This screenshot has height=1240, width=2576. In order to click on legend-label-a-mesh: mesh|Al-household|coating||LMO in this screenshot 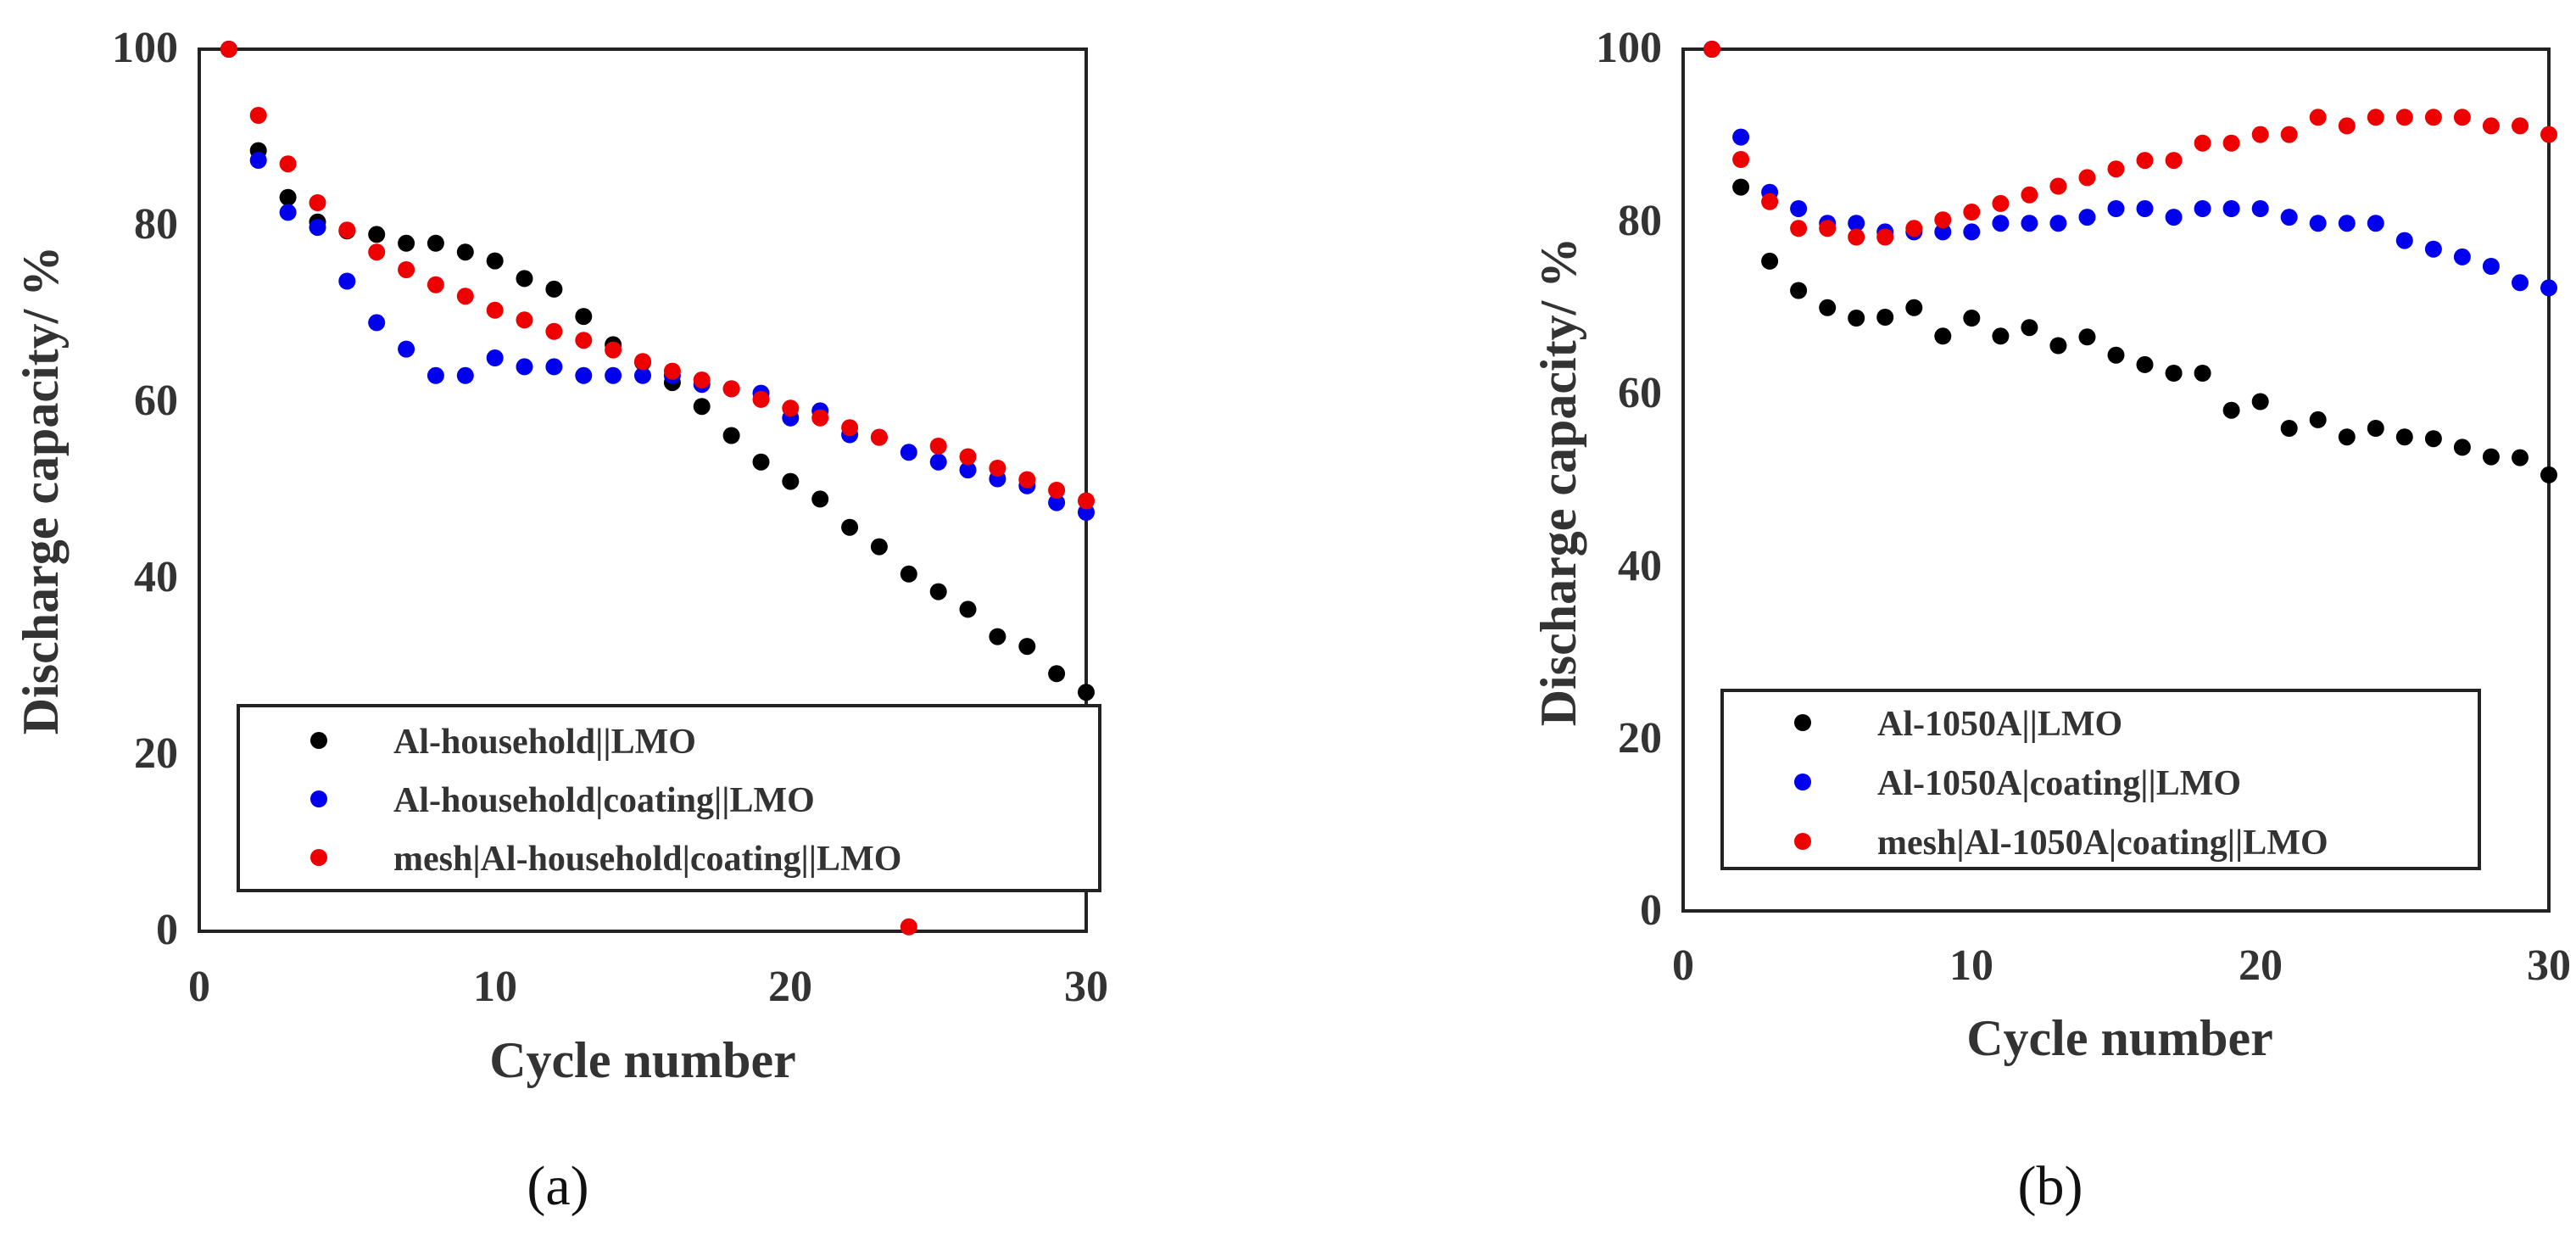, I will do `click(647, 859)`.